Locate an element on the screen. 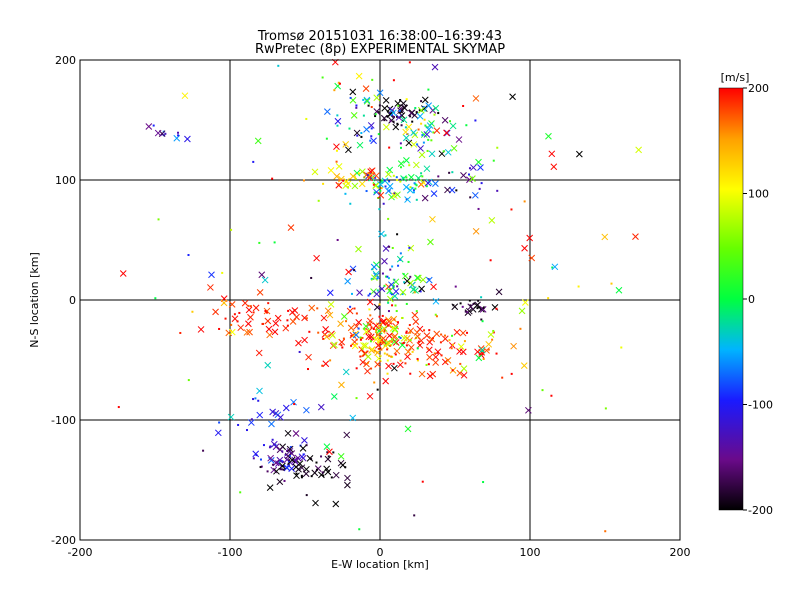  y-tick-label: 0 is located at coordinates (72, 300).